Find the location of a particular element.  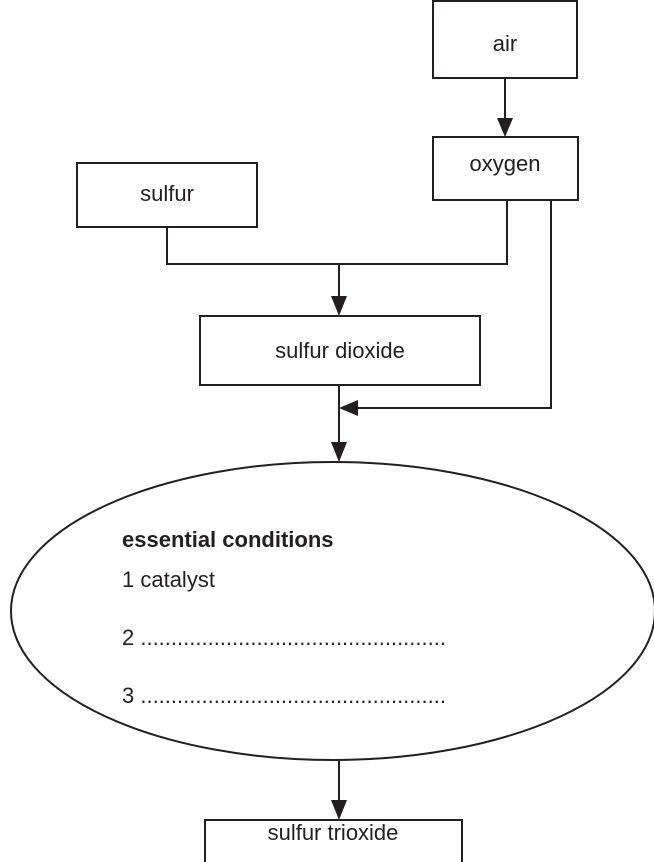

node-label: sulfur trioxide is located at coordinates (333, 832).